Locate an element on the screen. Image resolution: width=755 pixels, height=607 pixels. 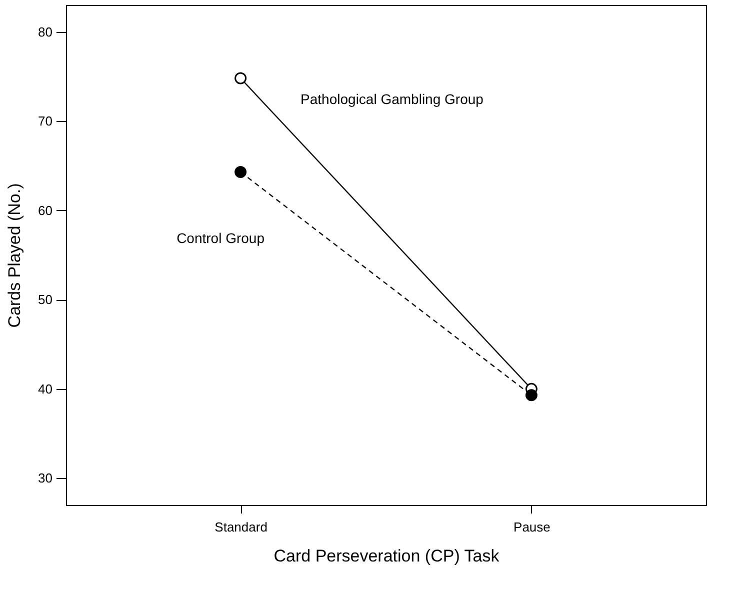
series-label: Pathological Gambling Group is located at coordinates (392, 99).